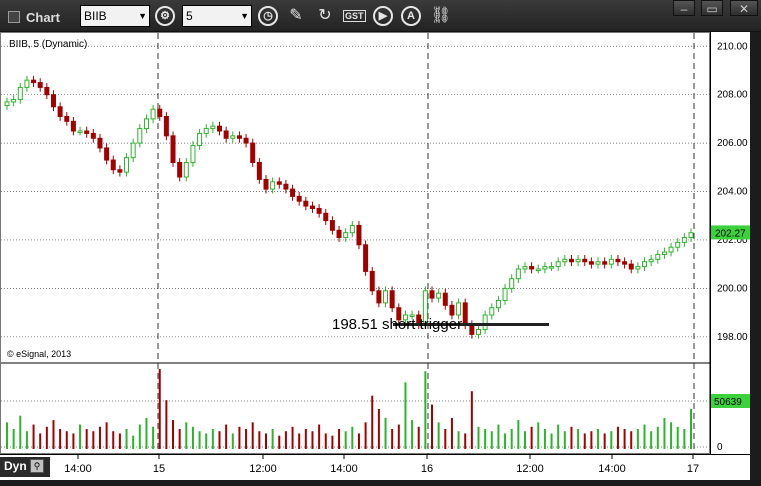 The height and width of the screenshot is (486, 761). What do you see at coordinates (712, 8) in the screenshot?
I see `restore-button: ▭` at bounding box center [712, 8].